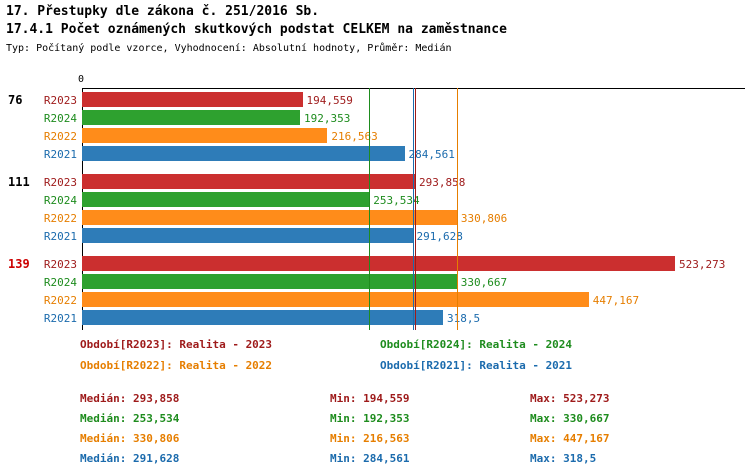 The image size is (750, 476). Describe the element at coordinates (563, 458) in the screenshot. I see `stat-max: Max: 318,5` at that location.